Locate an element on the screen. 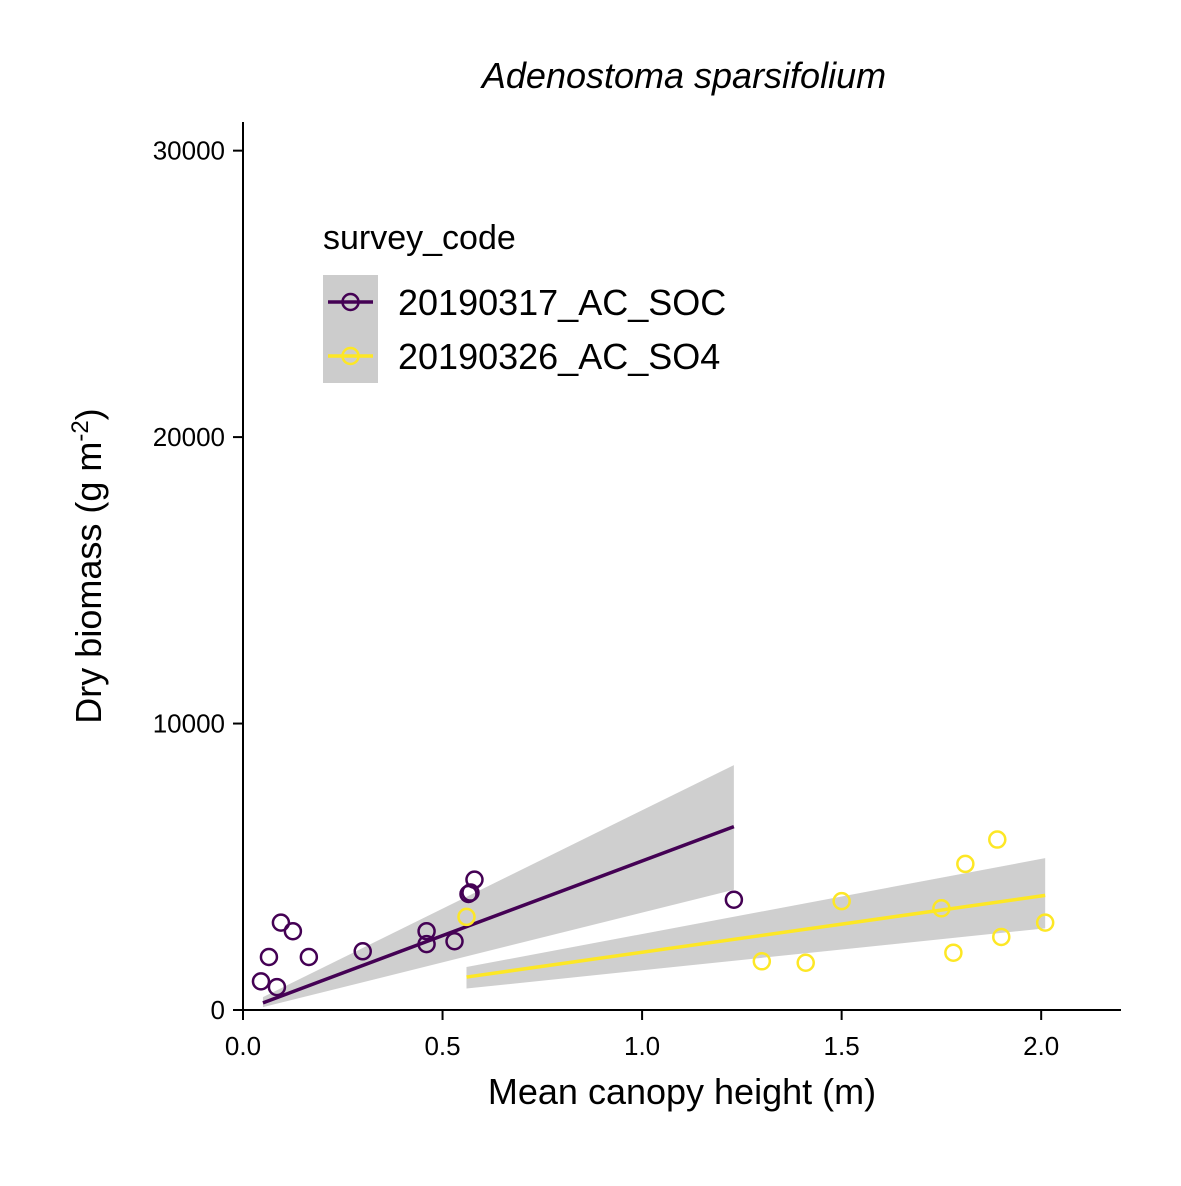 The height and width of the screenshot is (1186, 1181). y-axis-title-main: Dry biomass (g m is located at coordinates (88, 583).